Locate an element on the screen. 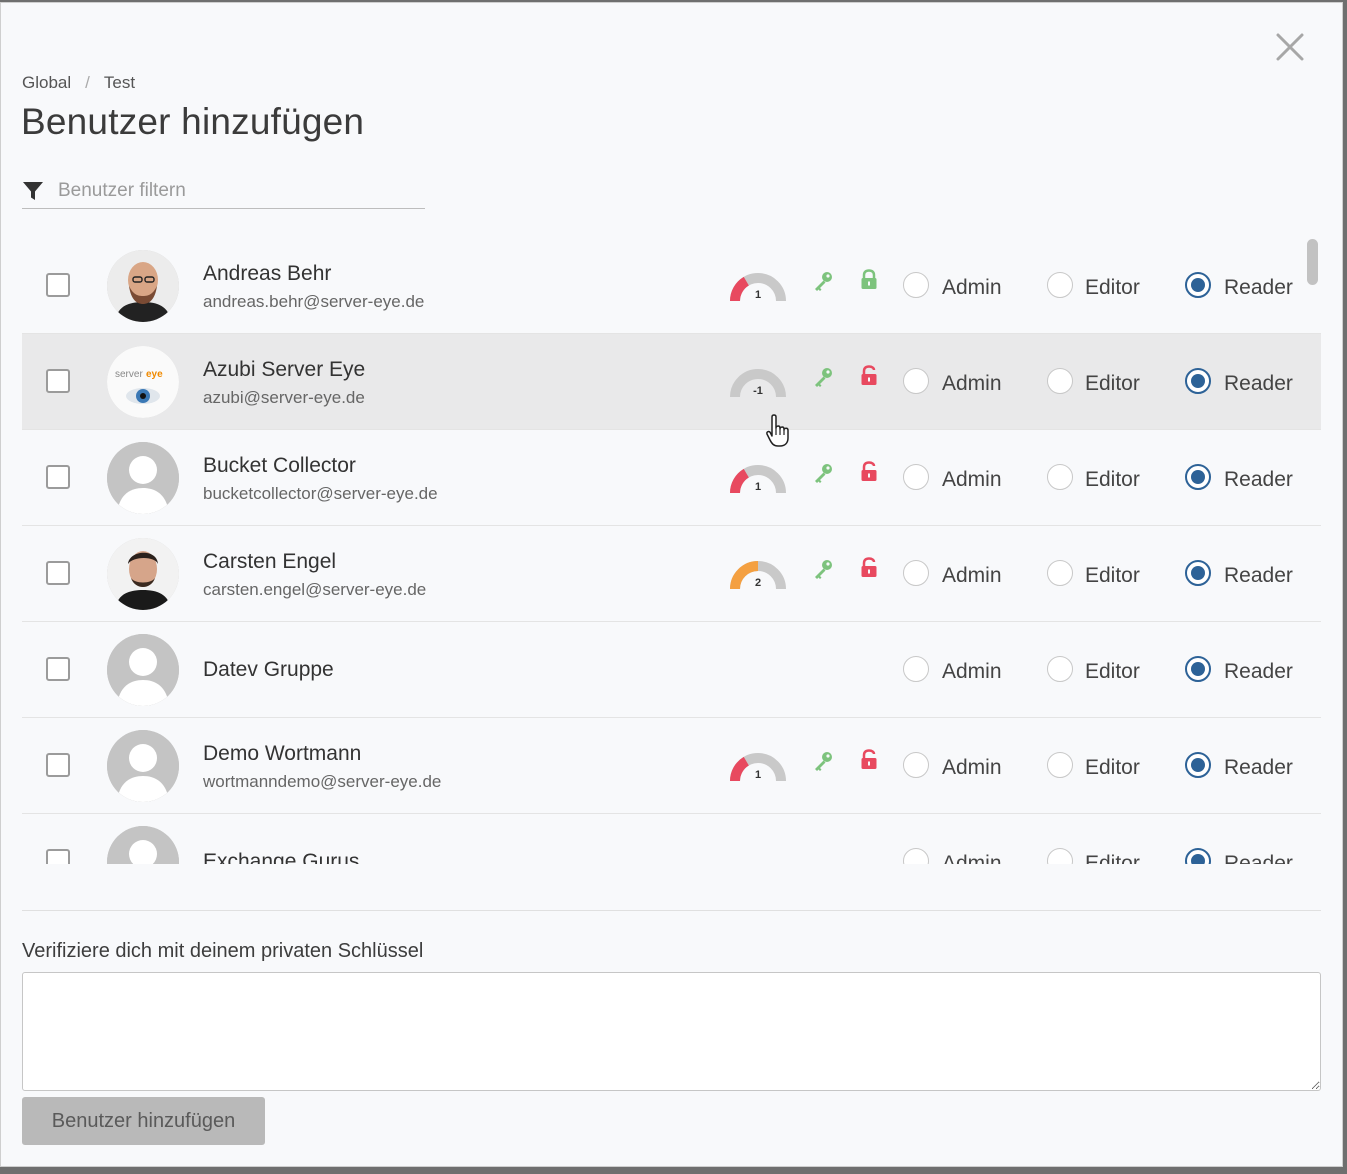 The width and height of the screenshot is (1347, 1174). scrollbar-thumb is located at coordinates (1312, 262).